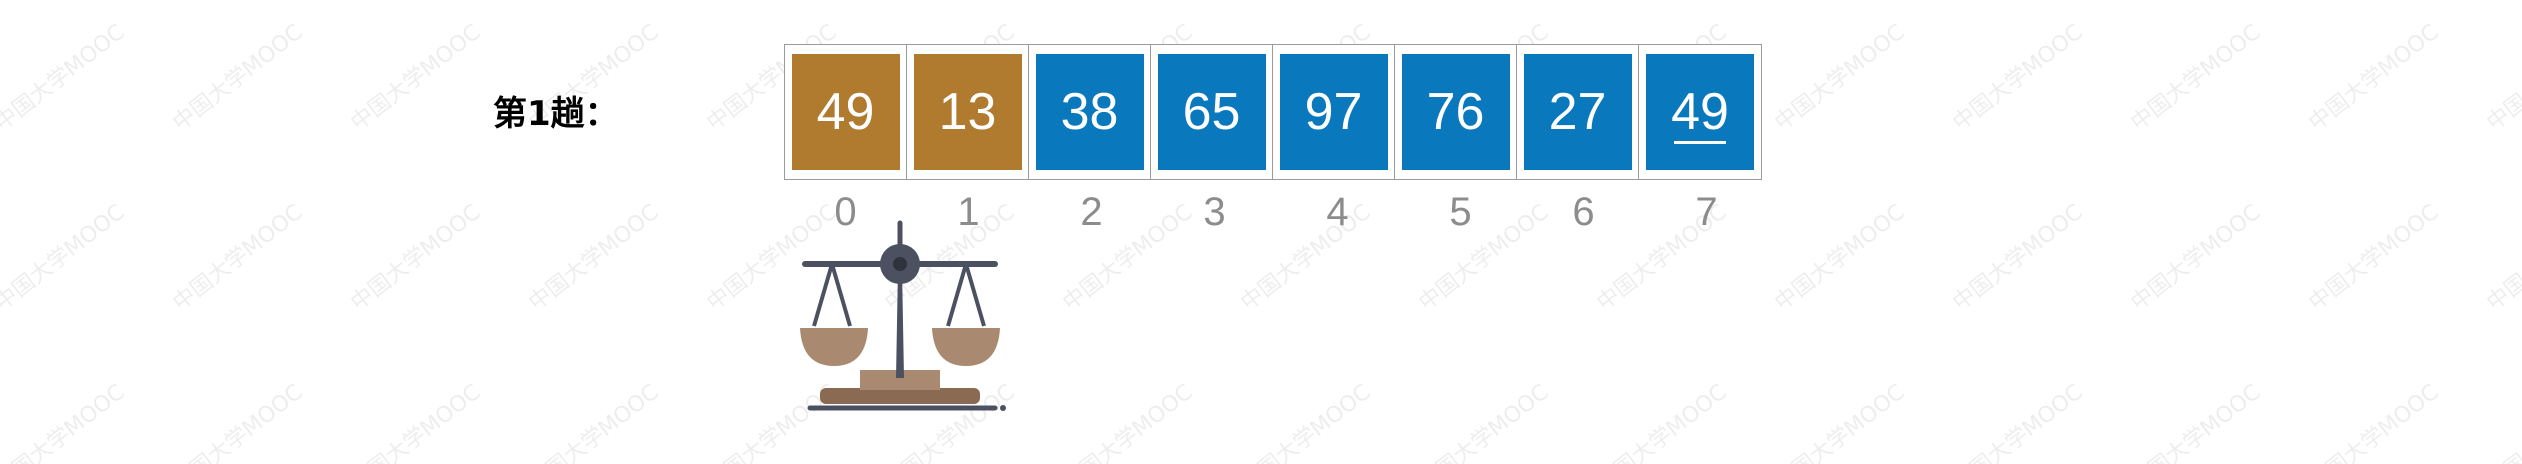  I want to click on cell-value-7: 49, so click(1700, 112).